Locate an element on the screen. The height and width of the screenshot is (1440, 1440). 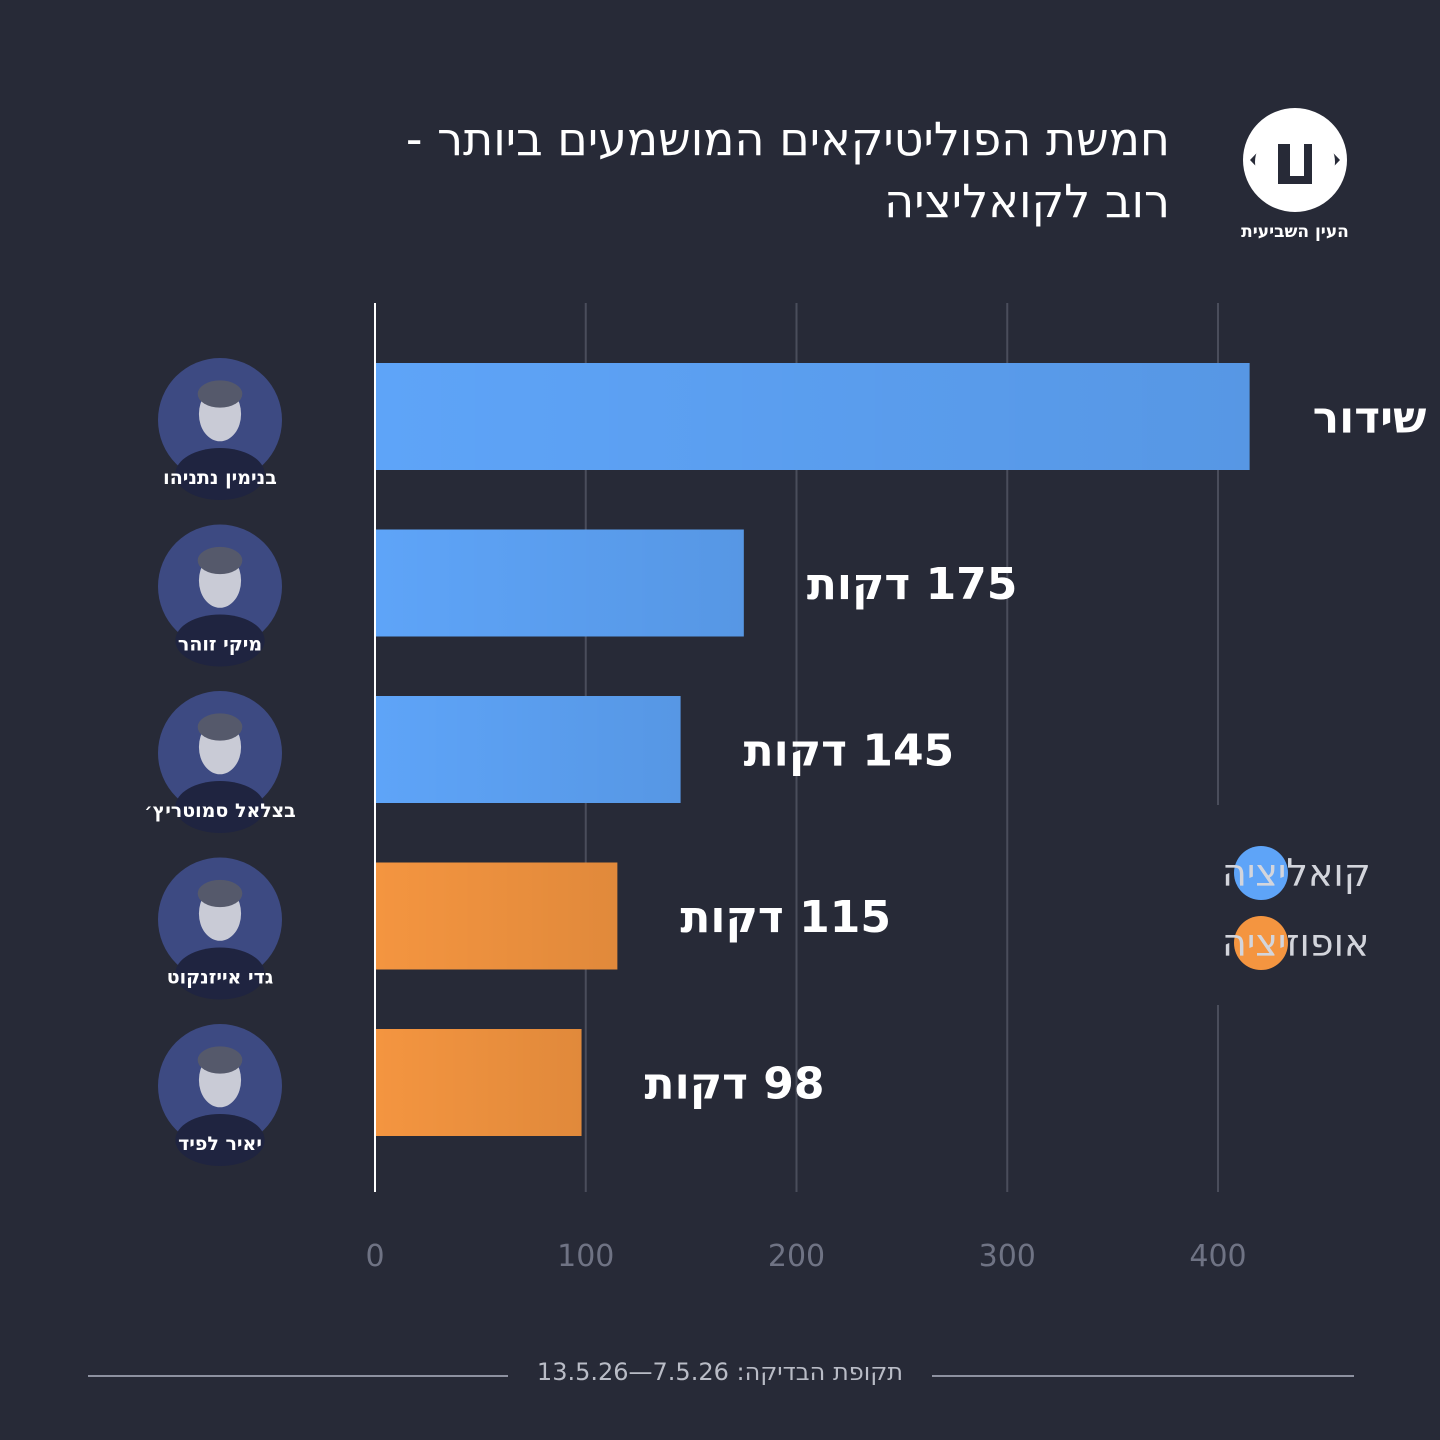
person-name-3: בצלאל סמוטריץ׳ is located at coordinates (220, 811).